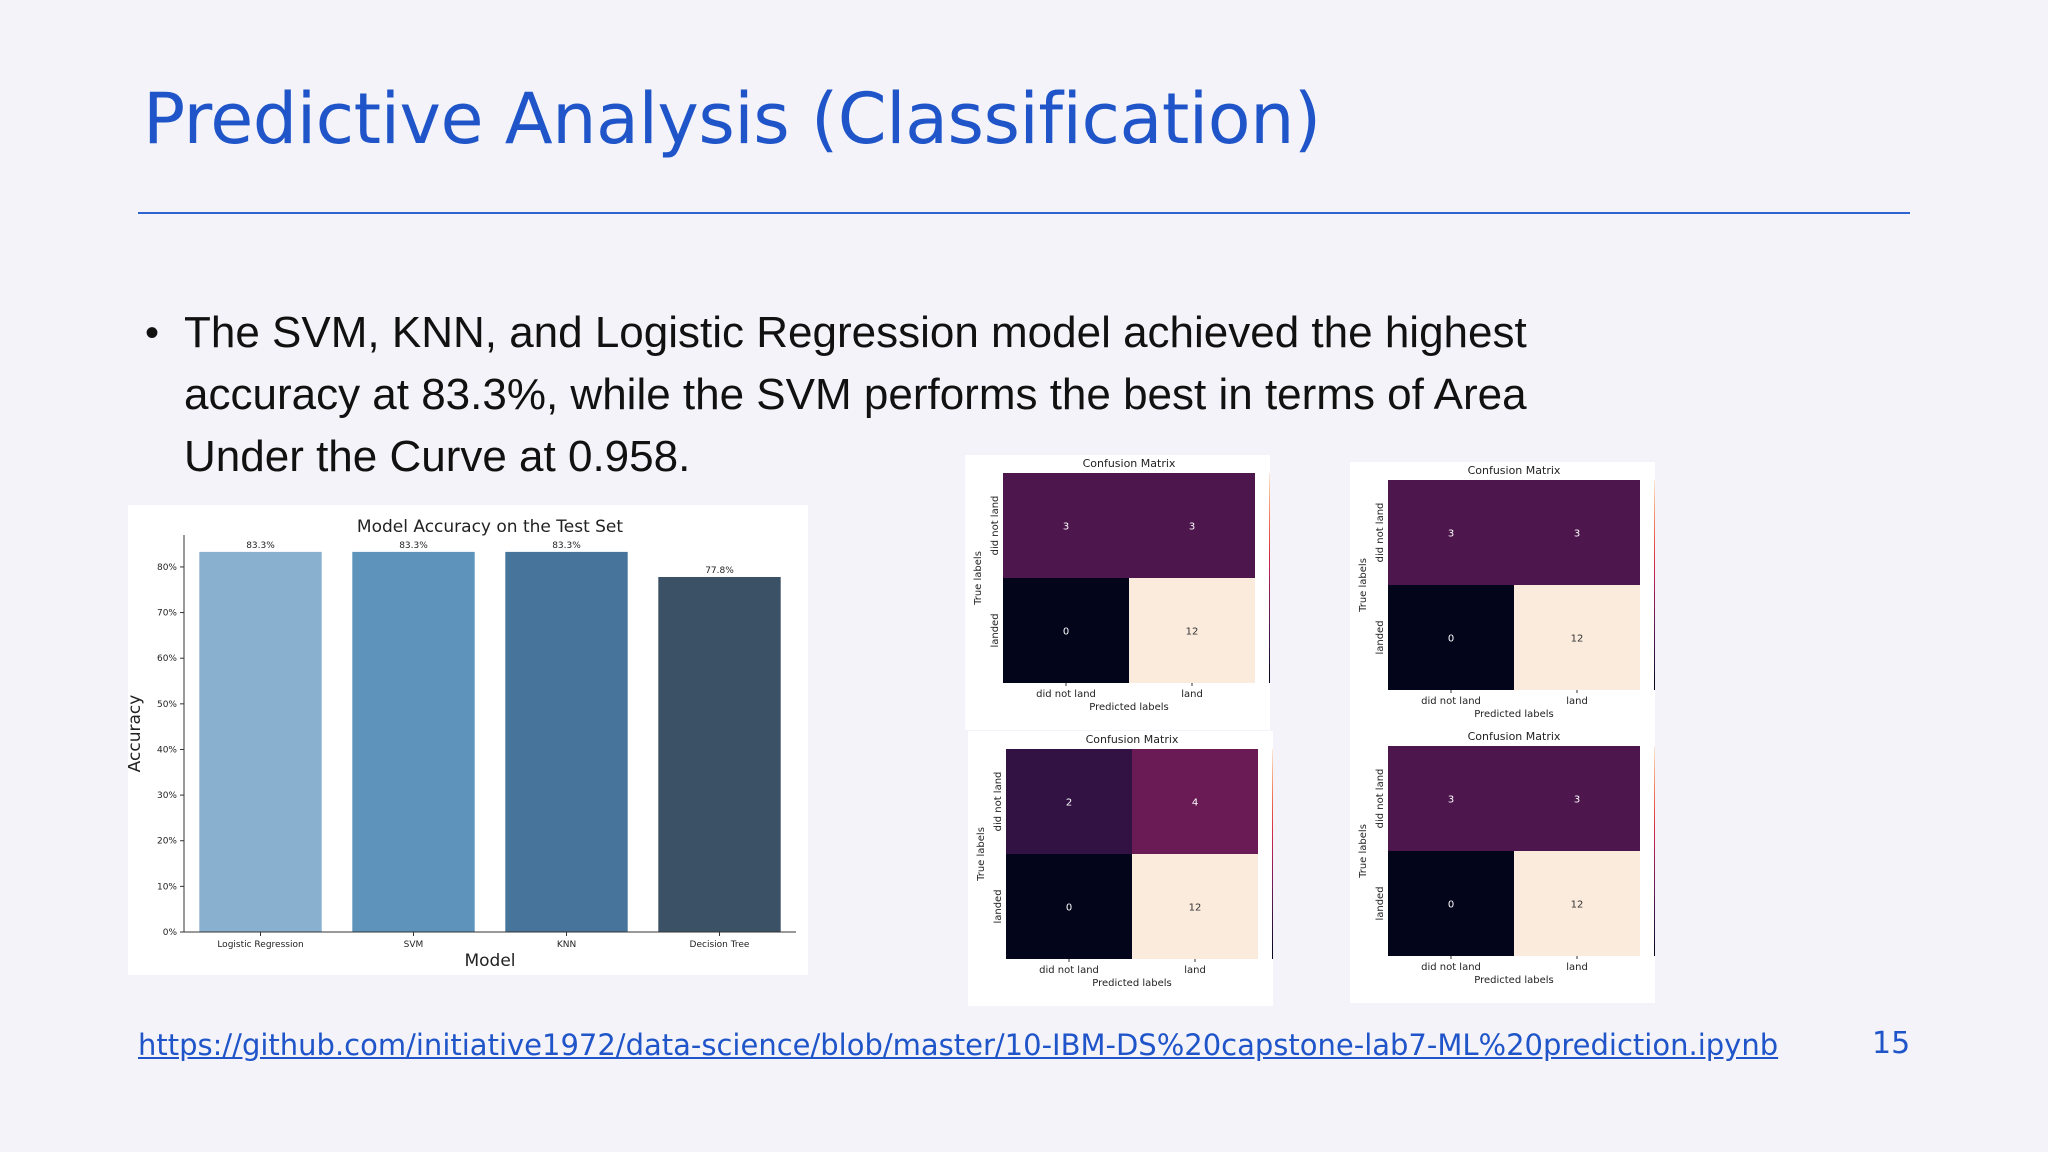  Describe the element at coordinates (995, 630) in the screenshot. I see `cm-1-y-tick-label-2: landed` at that location.